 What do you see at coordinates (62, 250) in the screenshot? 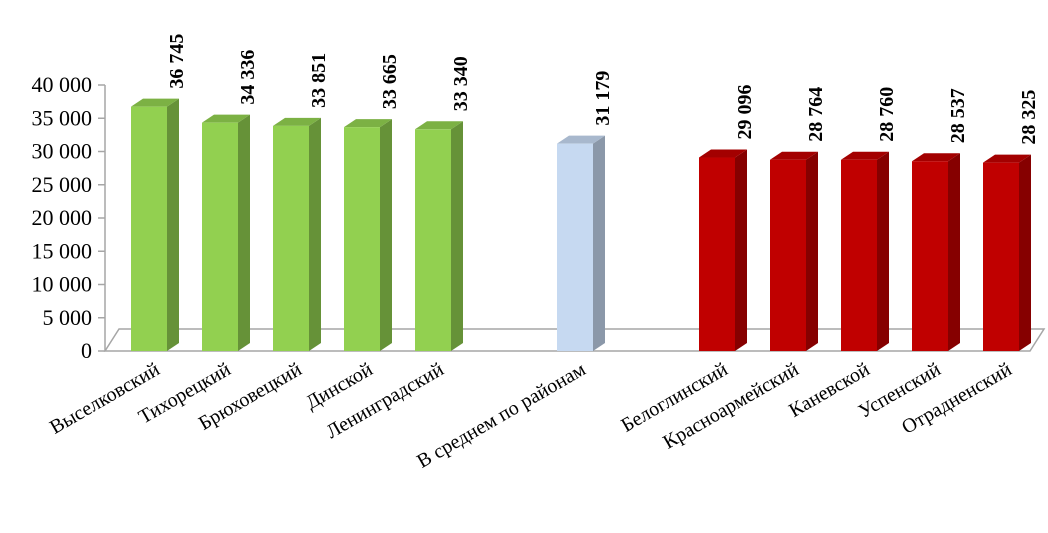
I see `y-tick-label: 15 000` at bounding box center [62, 250].